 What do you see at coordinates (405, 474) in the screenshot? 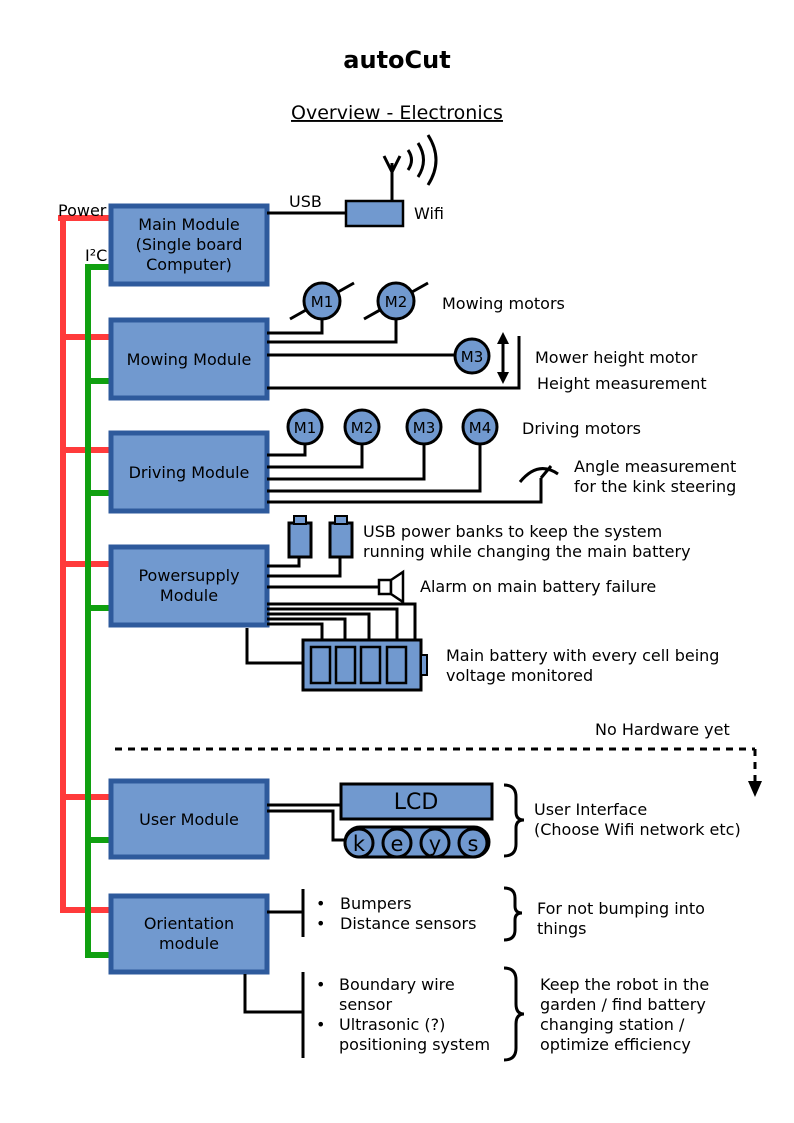
I see `driving-wires` at bounding box center [405, 474].